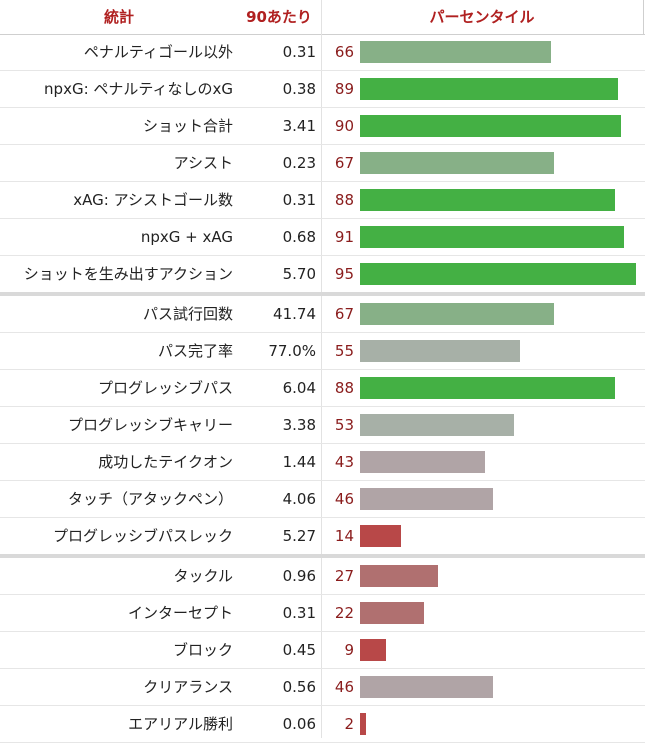 The width and height of the screenshot is (645, 743). What do you see at coordinates (203, 576) in the screenshot?
I see `stat-label: タックル` at bounding box center [203, 576].